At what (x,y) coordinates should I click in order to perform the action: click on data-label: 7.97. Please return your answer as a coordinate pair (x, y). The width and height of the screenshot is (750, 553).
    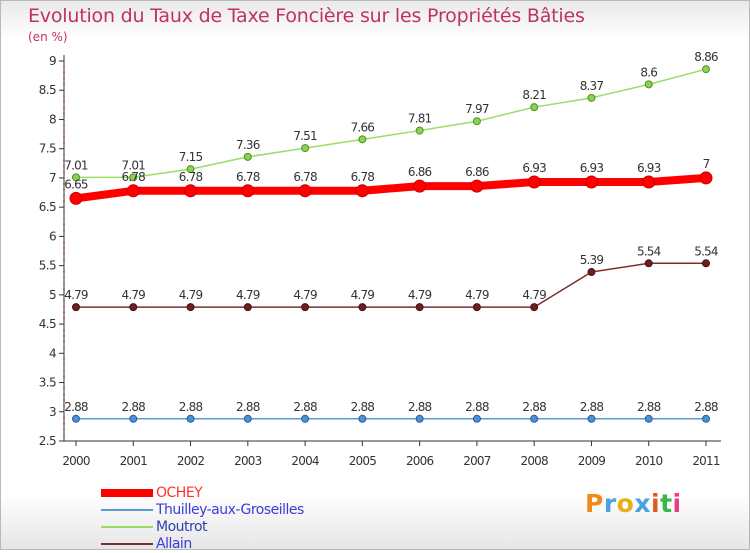
    Looking at the image, I should click on (477, 109).